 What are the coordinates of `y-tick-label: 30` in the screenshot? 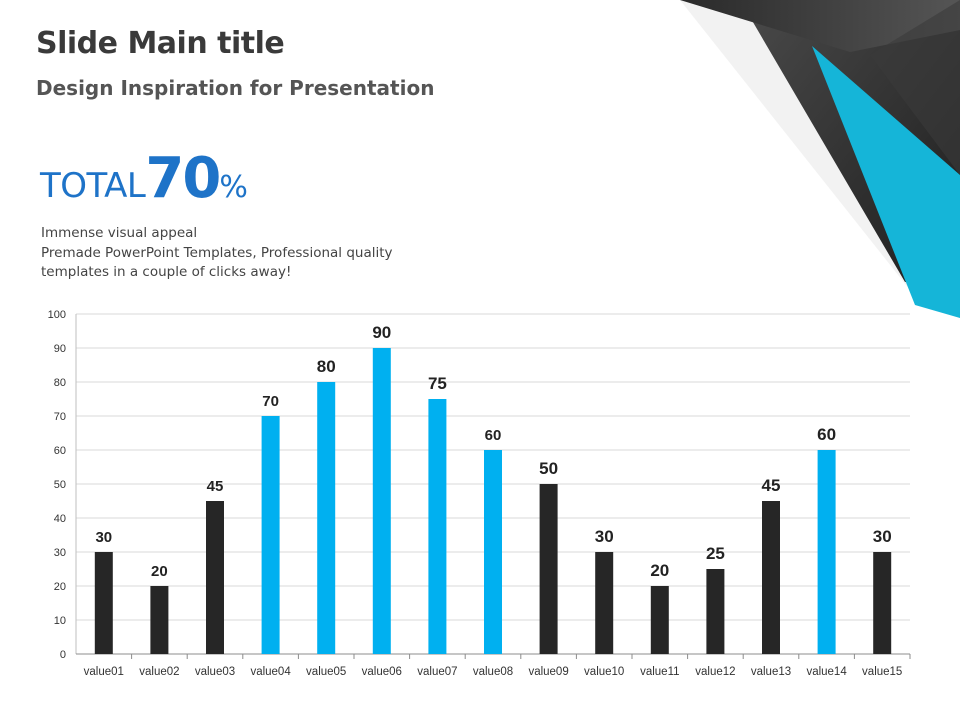 It's located at (60, 553).